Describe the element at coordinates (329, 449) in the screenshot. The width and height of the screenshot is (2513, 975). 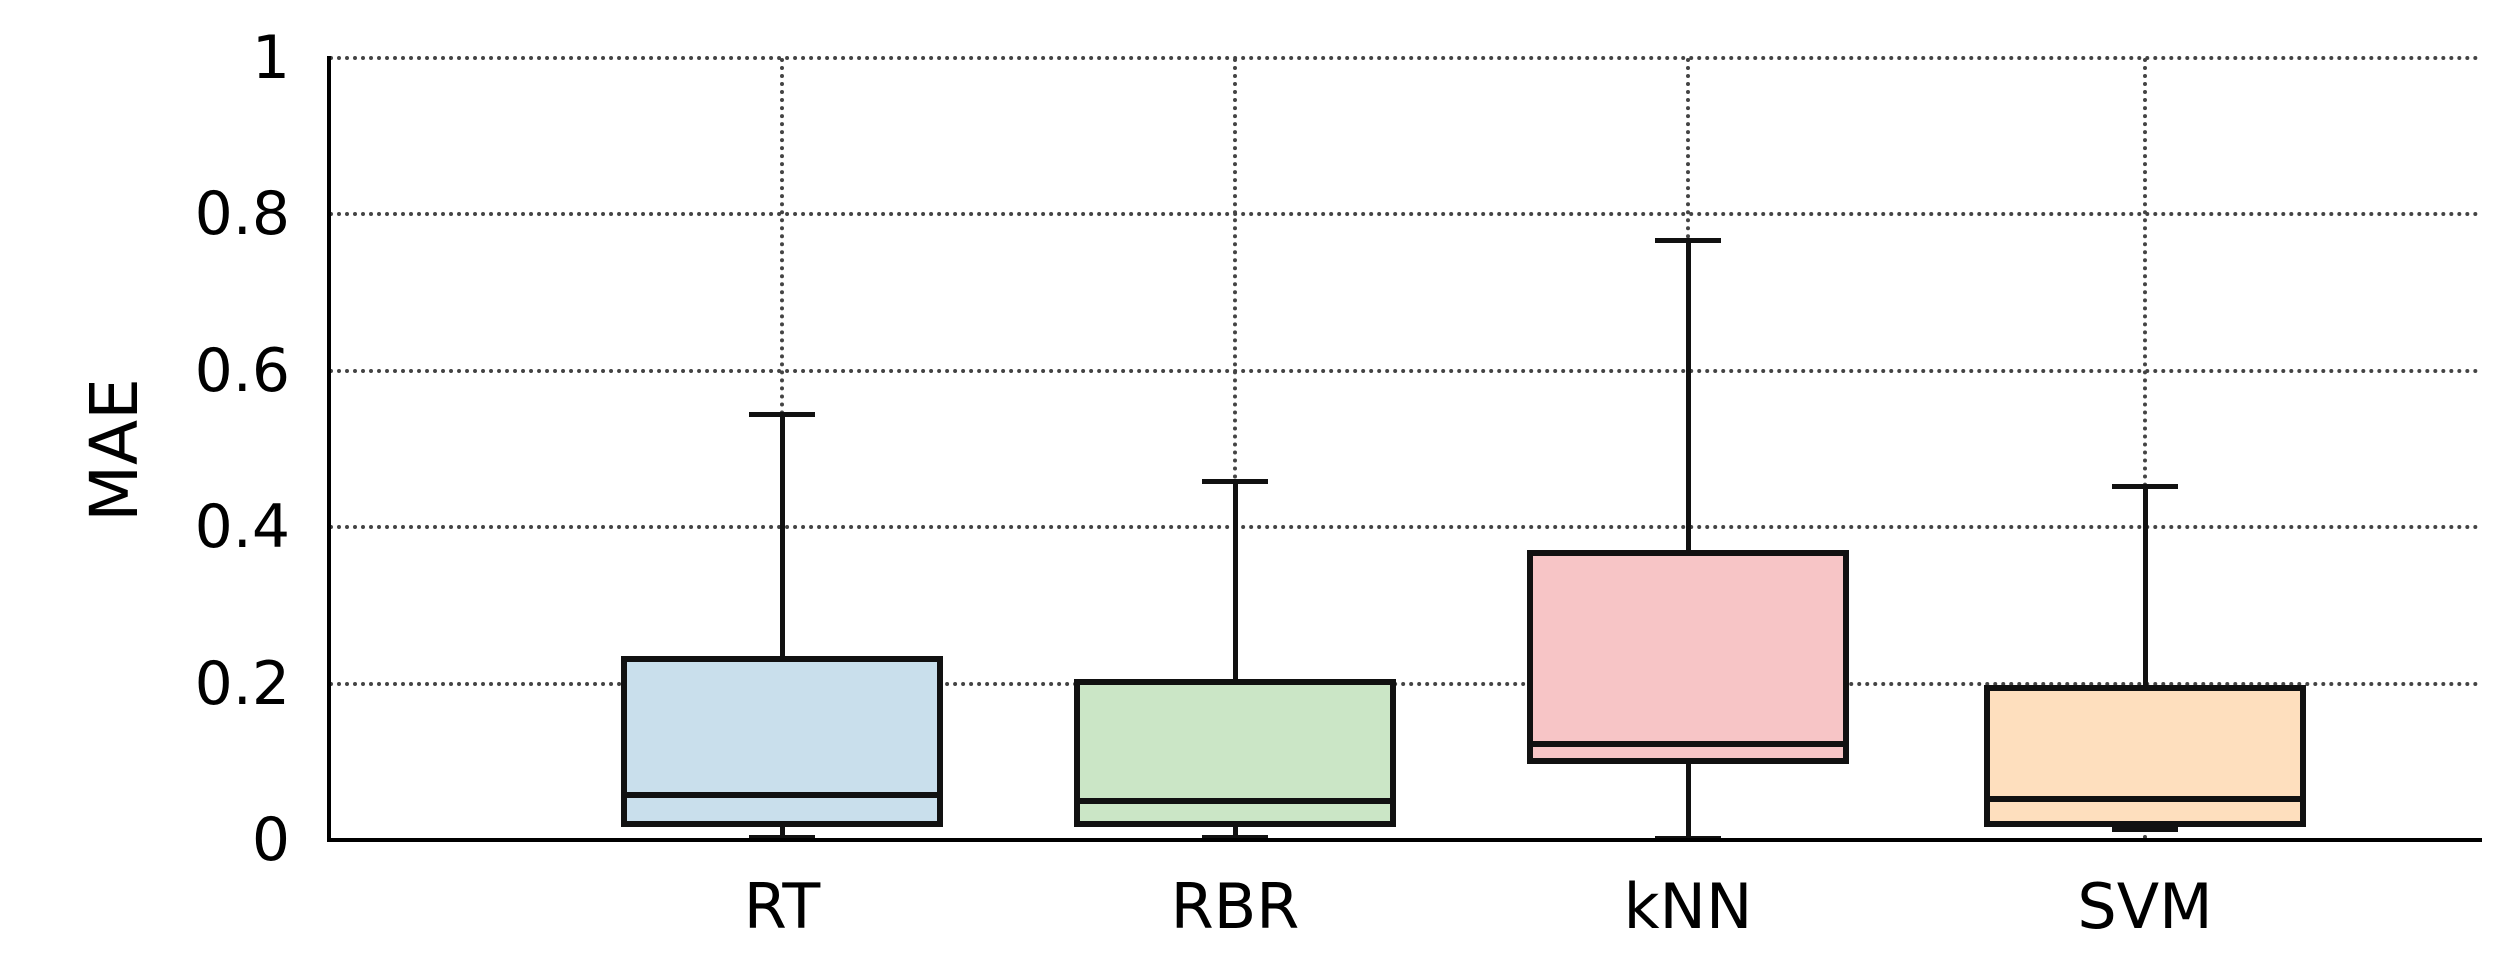
I see `y-axis-spine` at that location.